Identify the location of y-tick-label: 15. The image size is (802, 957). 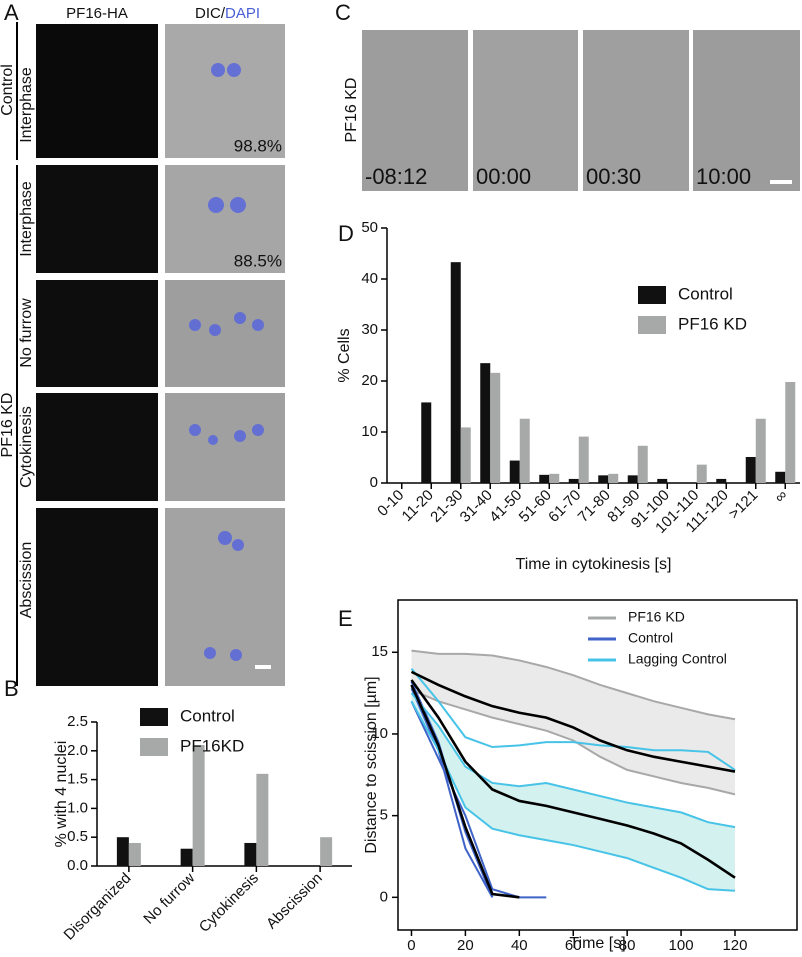
(379, 651).